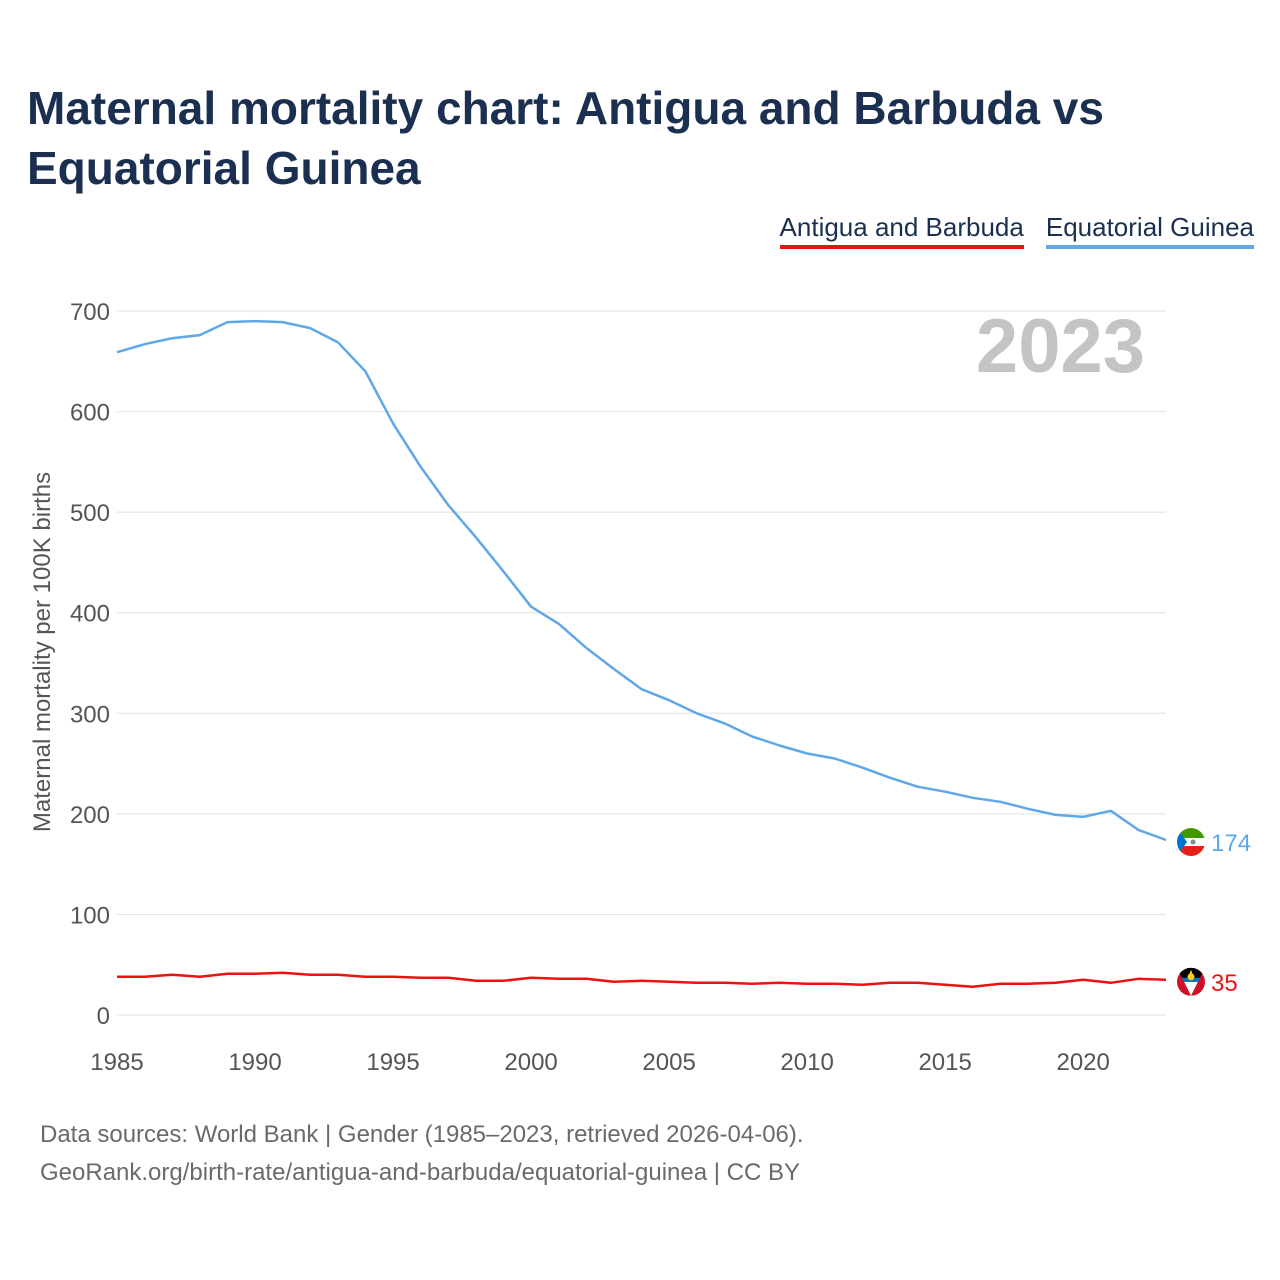  What do you see at coordinates (90, 614) in the screenshot?
I see `y-tick-label: 400` at bounding box center [90, 614].